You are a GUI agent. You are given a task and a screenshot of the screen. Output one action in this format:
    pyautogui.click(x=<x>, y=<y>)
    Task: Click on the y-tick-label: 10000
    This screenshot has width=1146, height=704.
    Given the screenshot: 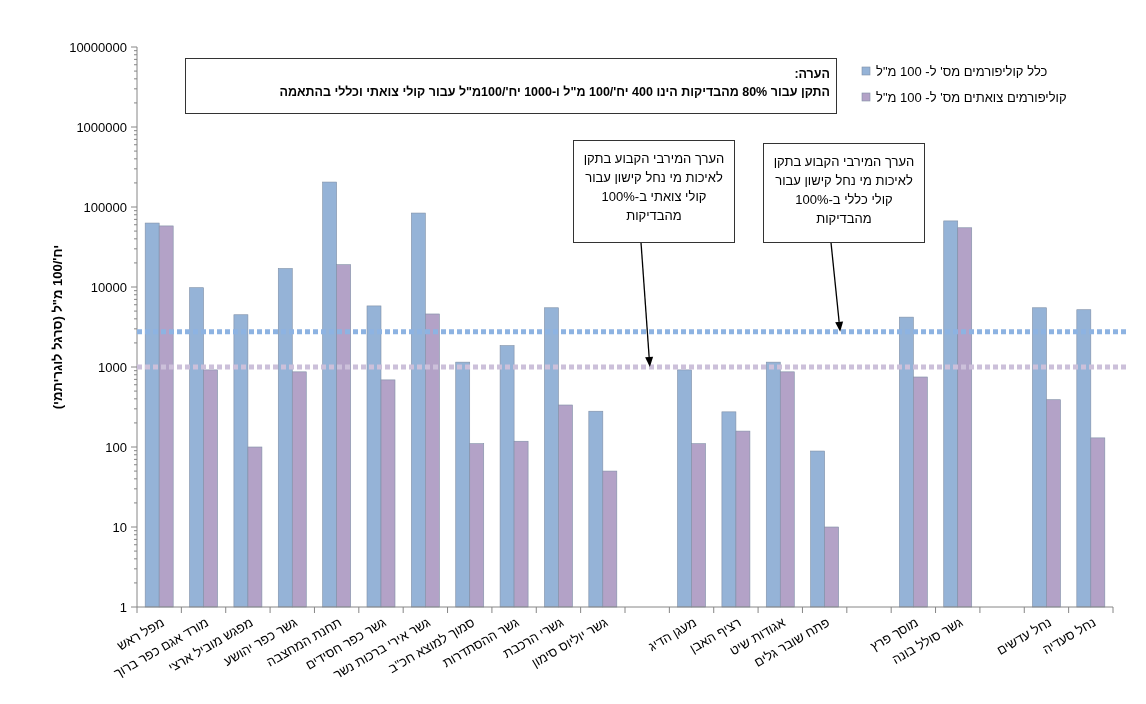 What is the action you would take?
    pyautogui.click(x=108, y=287)
    